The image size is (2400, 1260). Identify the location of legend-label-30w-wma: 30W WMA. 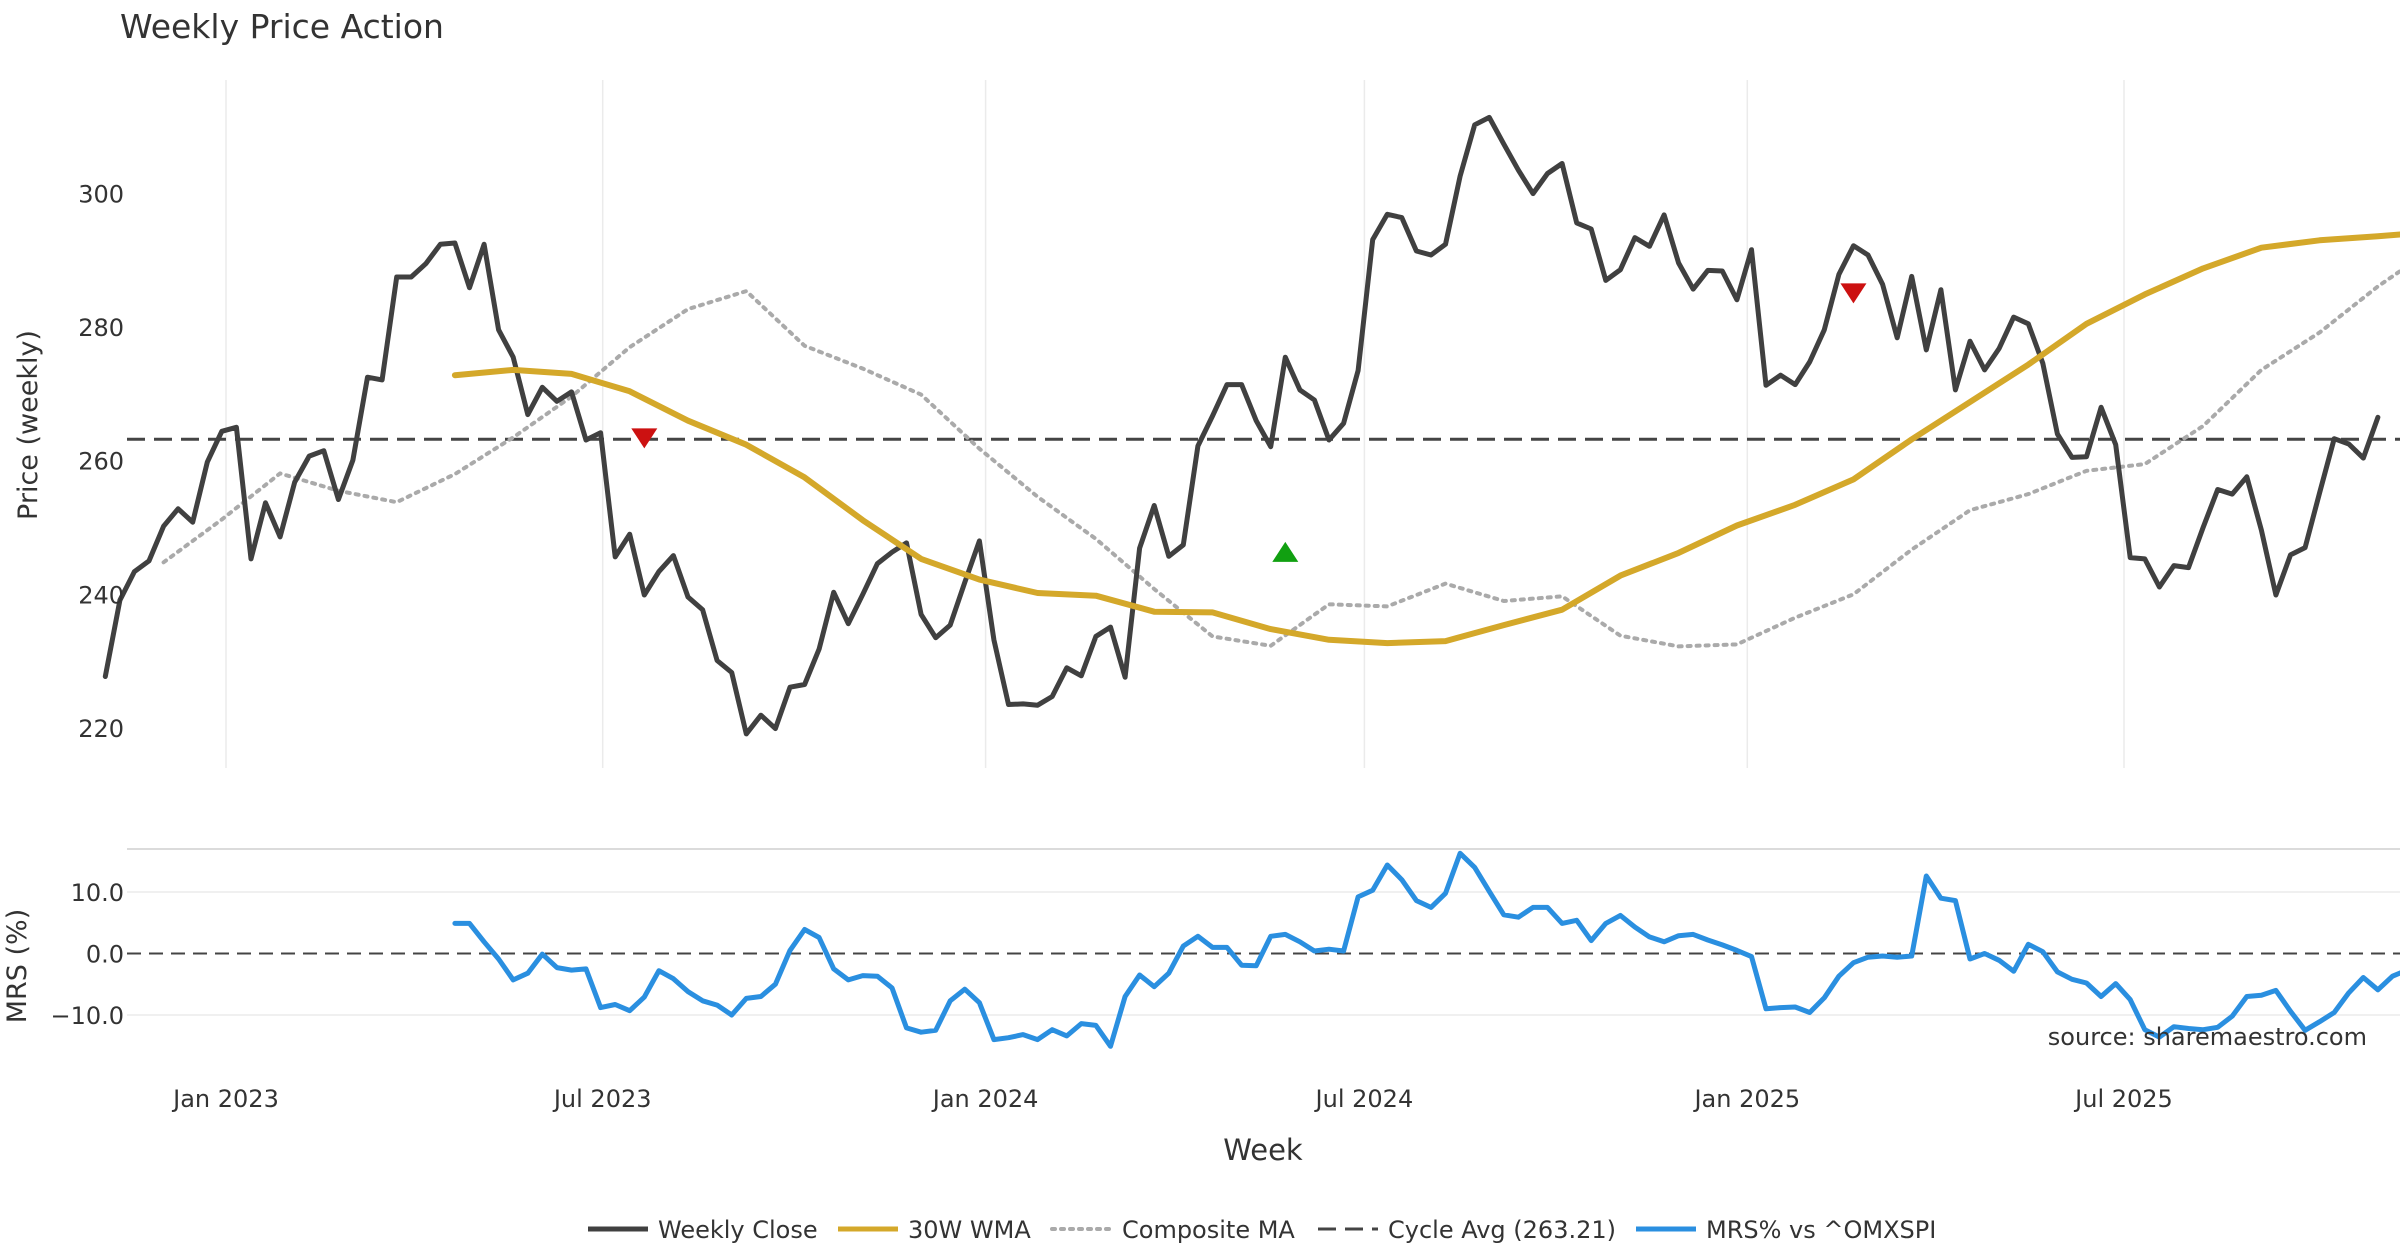
(969, 1230).